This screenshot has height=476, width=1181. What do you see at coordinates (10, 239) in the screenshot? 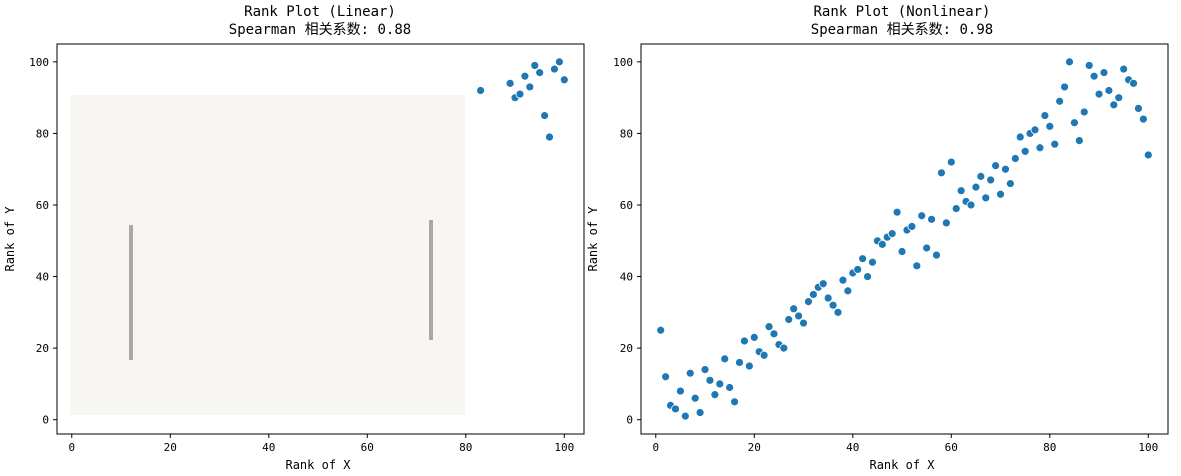
I see `left-ylabel: Rank of Y` at bounding box center [10, 239].